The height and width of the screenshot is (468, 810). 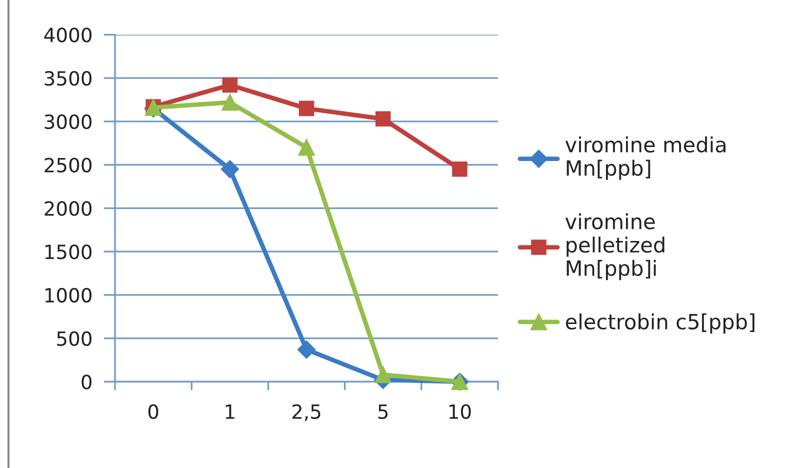 I want to click on y-tick-label: 0, so click(x=87, y=382).